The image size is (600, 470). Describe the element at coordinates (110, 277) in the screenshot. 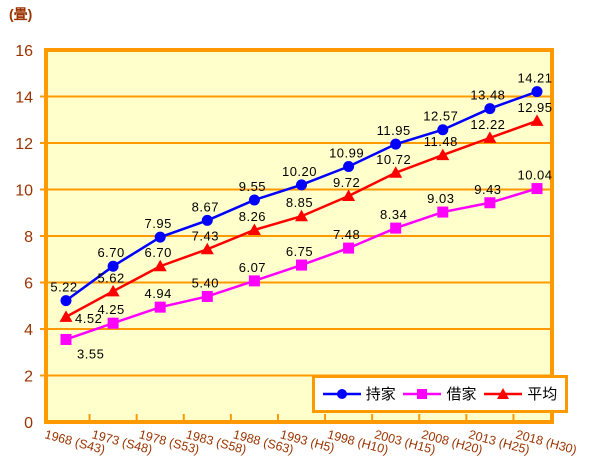

I see `data-point-label: 5.62` at that location.